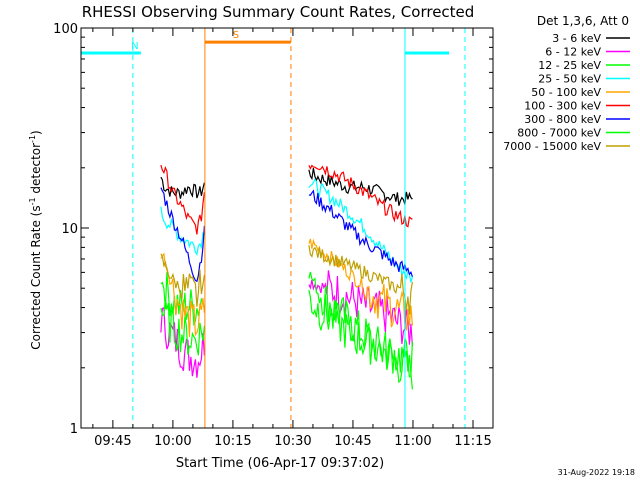 This screenshot has height=480, width=640. I want to click on y-axis-label-part: ), so click(36, 132).